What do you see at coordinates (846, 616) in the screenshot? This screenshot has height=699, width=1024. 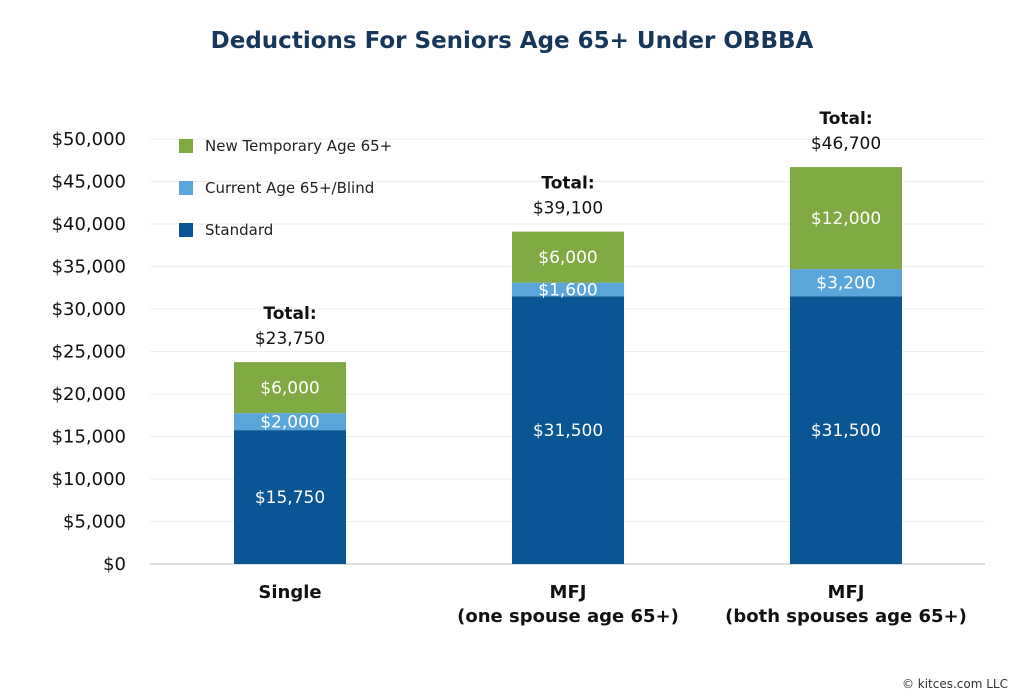 I see `x-tick-label: (both spouses age 65+)` at bounding box center [846, 616].